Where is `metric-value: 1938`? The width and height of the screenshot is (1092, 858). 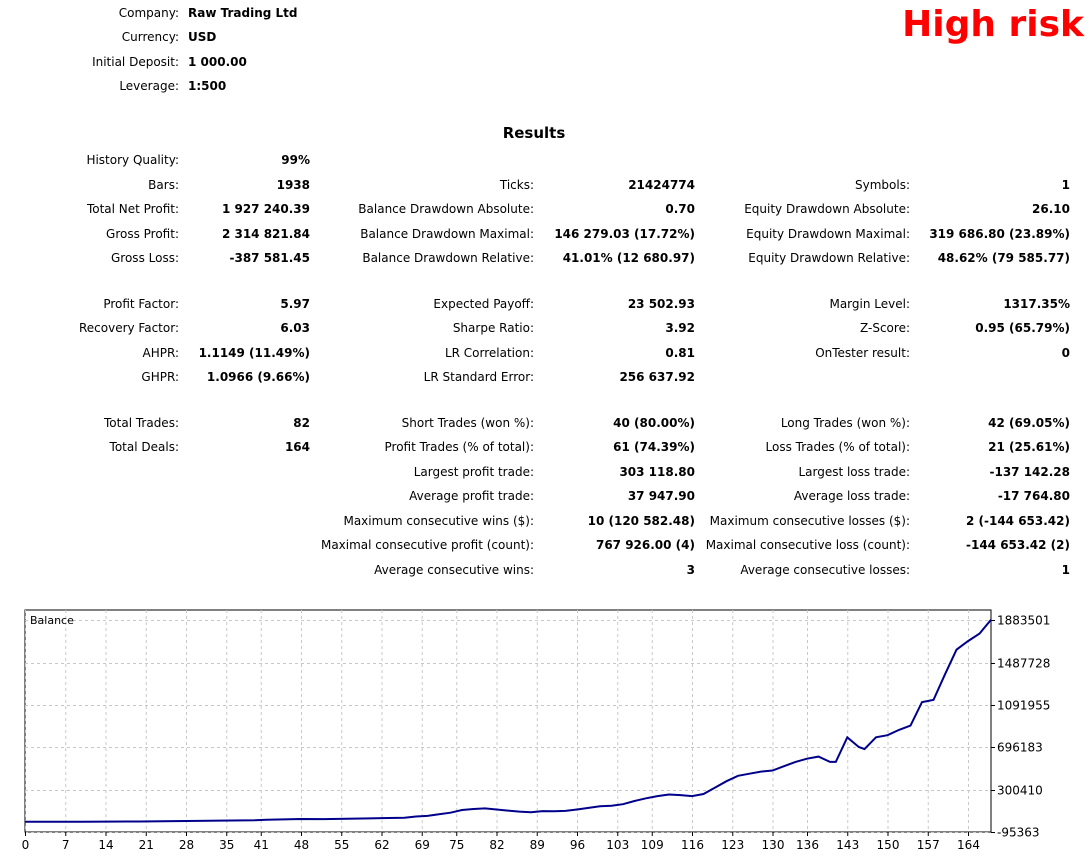
metric-value: 1938 is located at coordinates (293, 185).